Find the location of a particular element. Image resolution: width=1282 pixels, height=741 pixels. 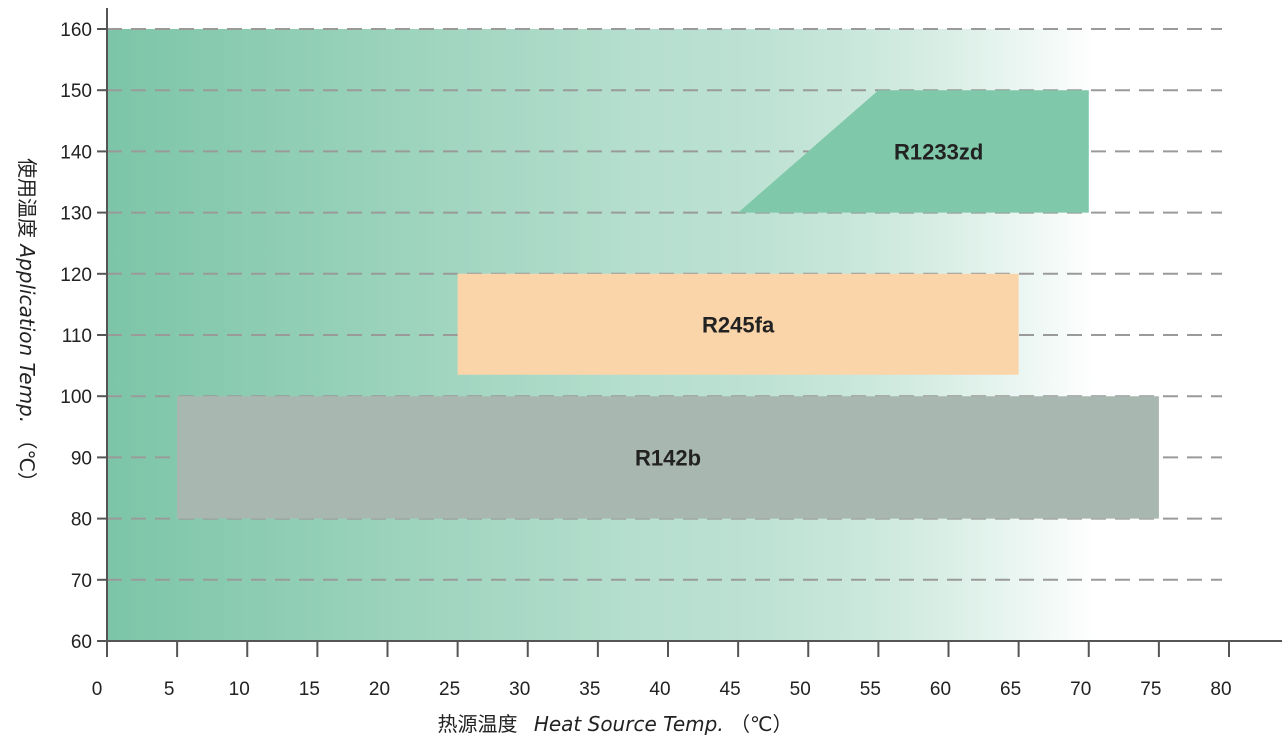

x-tick-label-65: 65 is located at coordinates (1010, 689).